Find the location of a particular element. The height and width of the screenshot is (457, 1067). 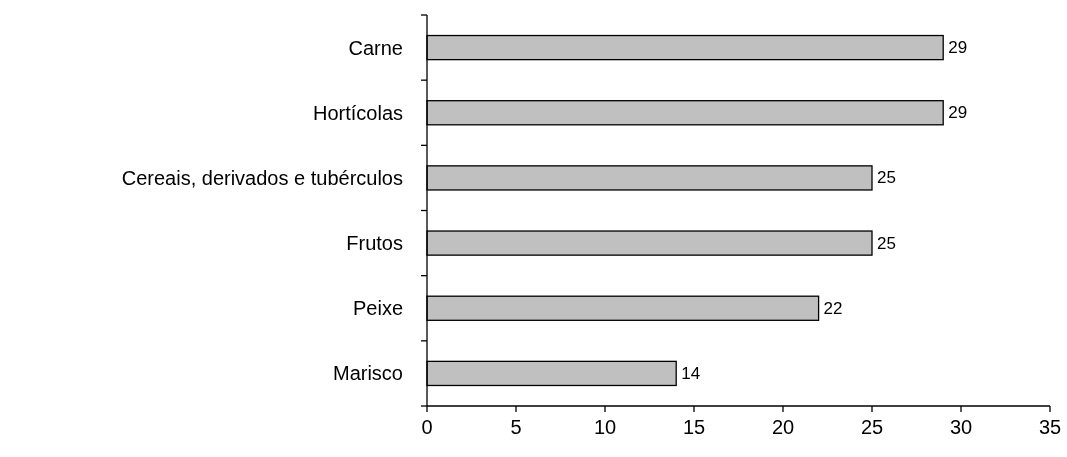

y-tick-label: Carne is located at coordinates (375, 47).